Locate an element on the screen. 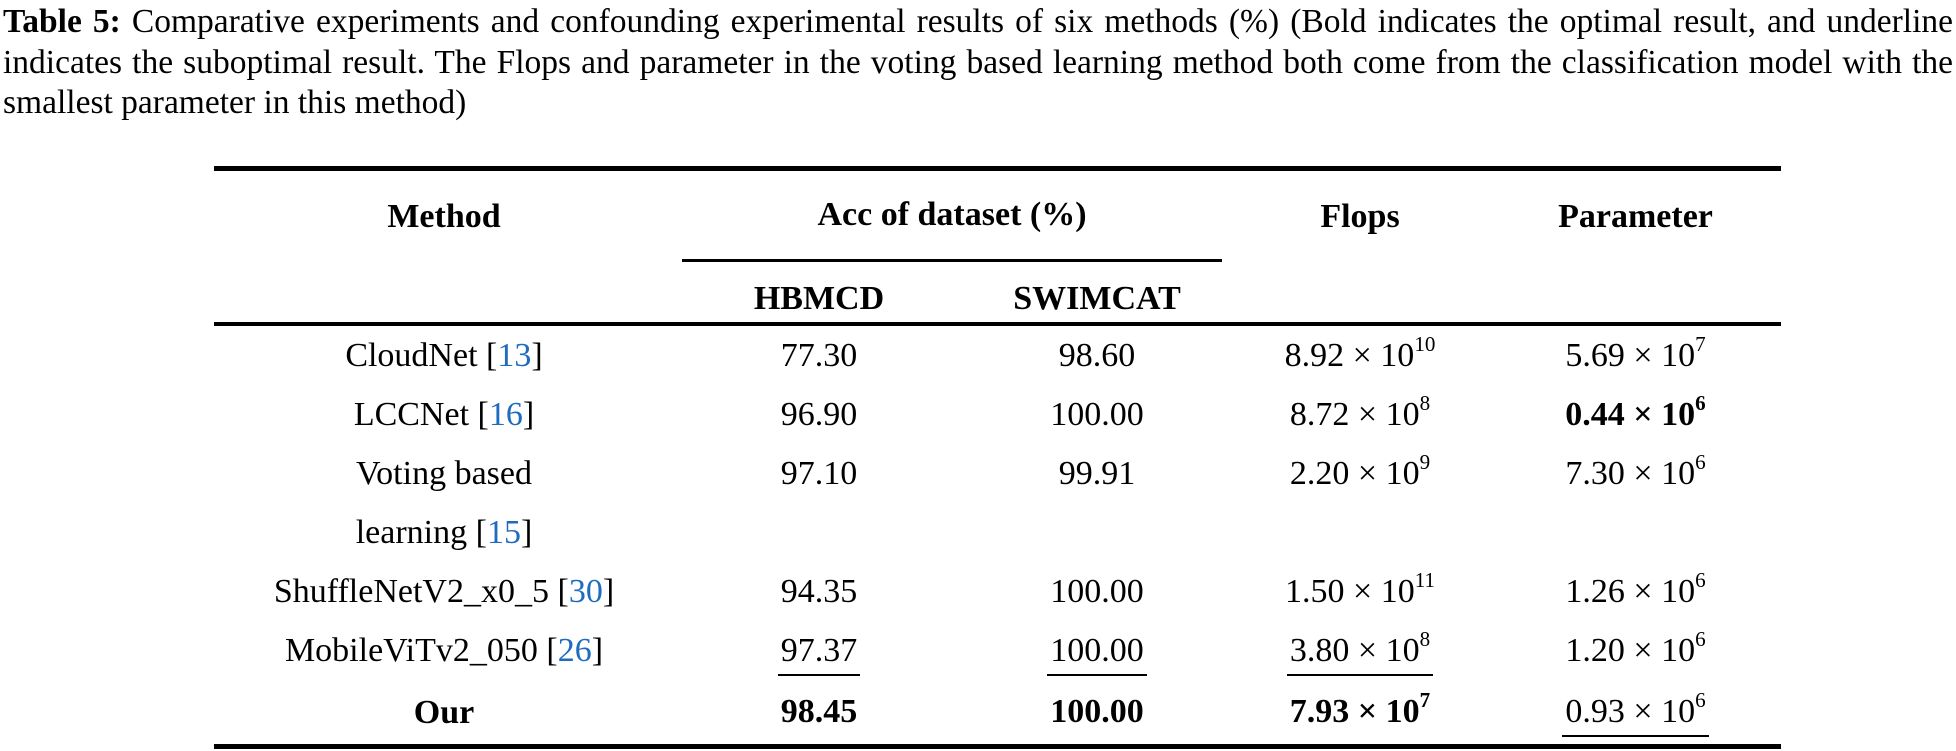 This screenshot has height=751, width=1956. citation-link: 13 is located at coordinates (514, 355).